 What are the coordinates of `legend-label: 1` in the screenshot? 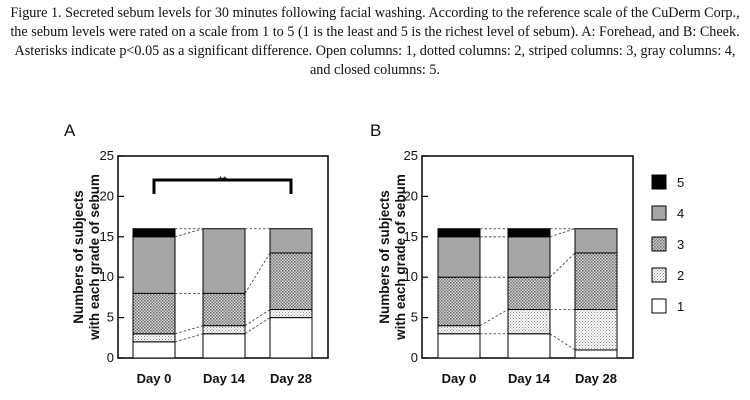 It's located at (680, 306).